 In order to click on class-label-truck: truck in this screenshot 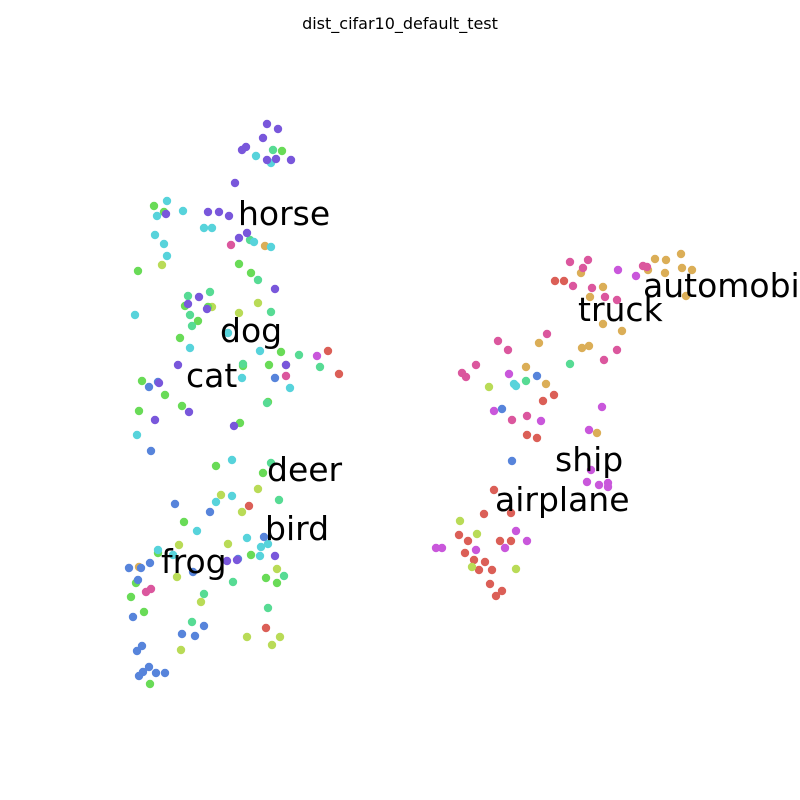, I will do `click(621, 309)`.